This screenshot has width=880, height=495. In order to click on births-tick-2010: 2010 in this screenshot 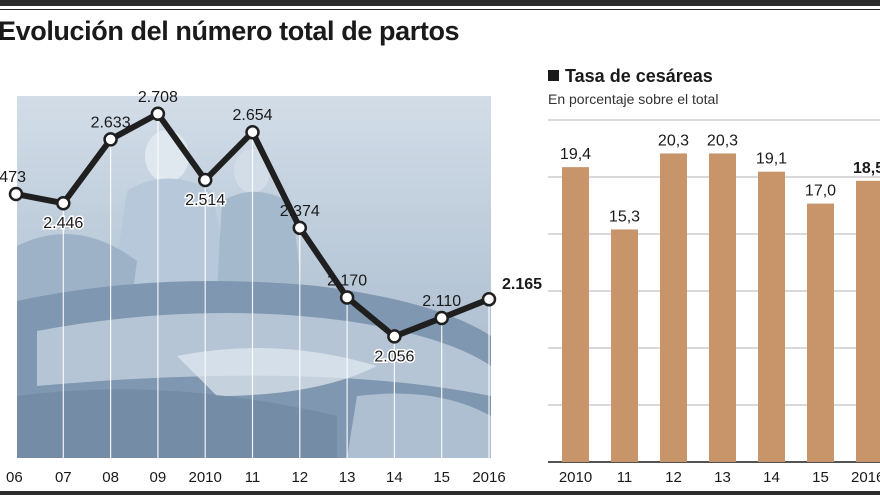, I will do `click(205, 477)`.